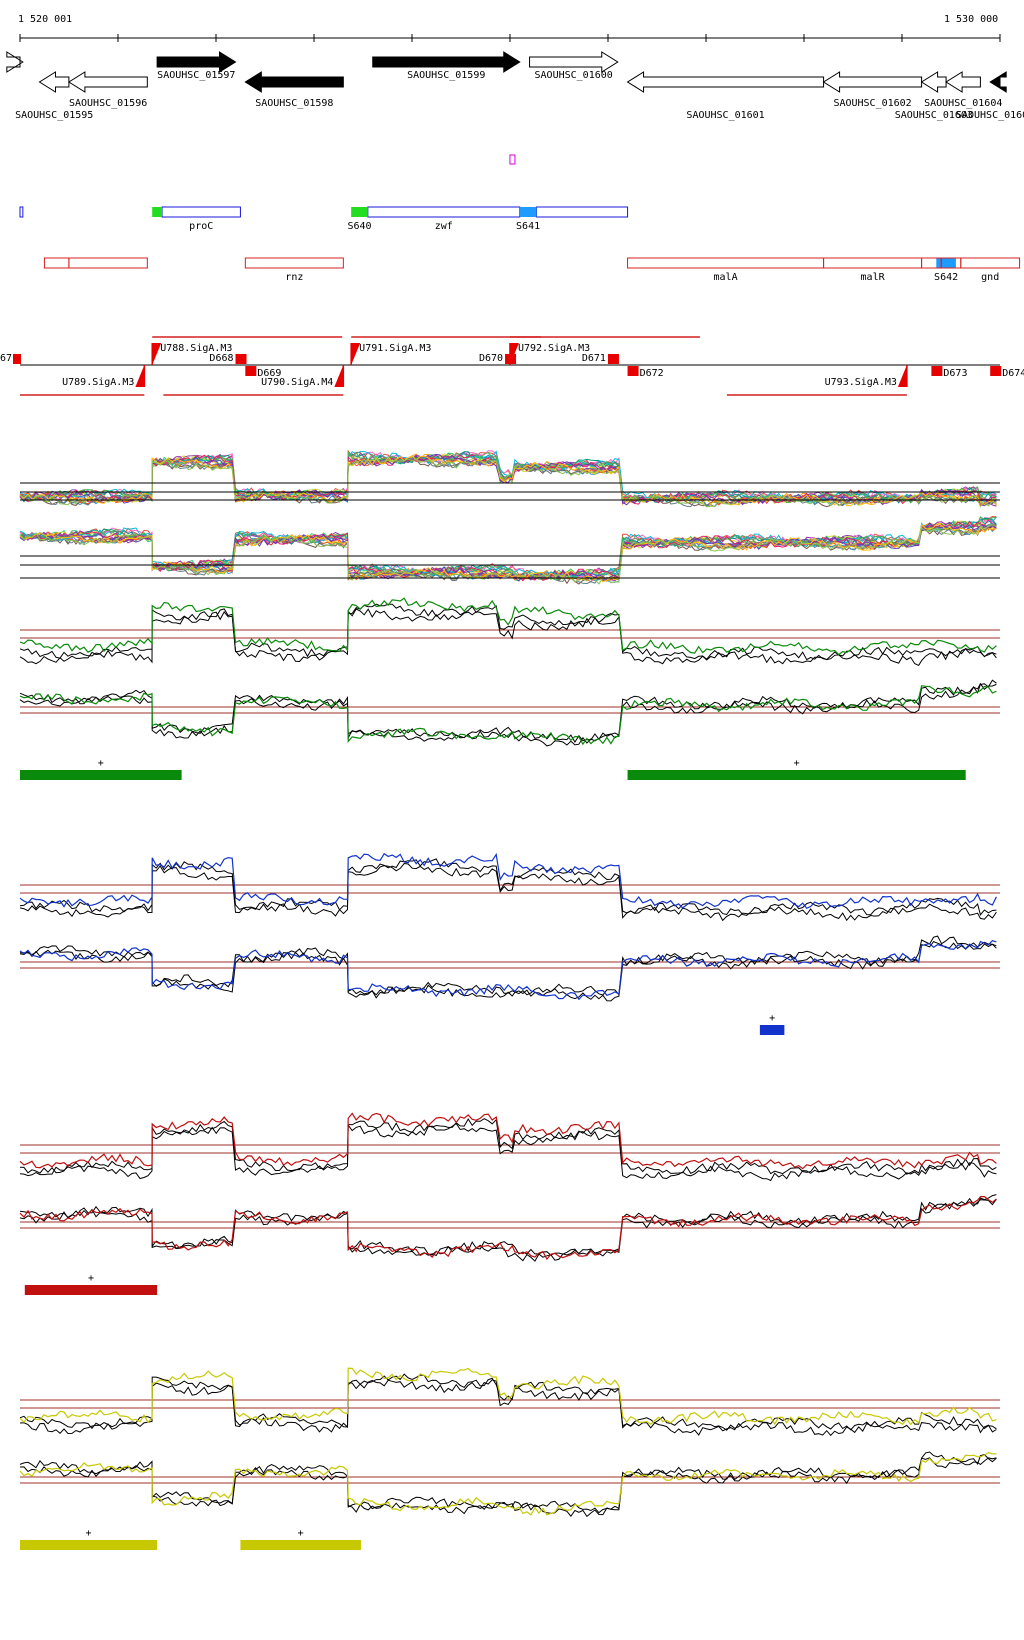  What do you see at coordinates (45, 19) in the screenshot?
I see `ruler-start-label: 1 520 001` at bounding box center [45, 19].